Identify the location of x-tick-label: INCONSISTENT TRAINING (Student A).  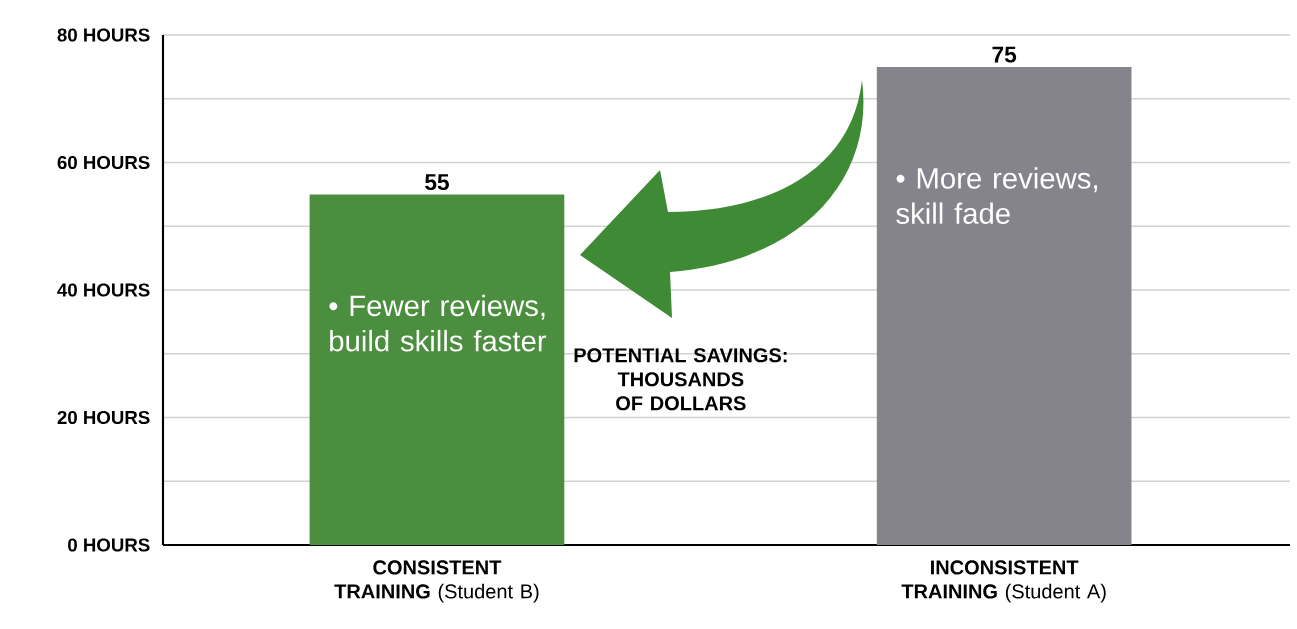
(1003, 581).